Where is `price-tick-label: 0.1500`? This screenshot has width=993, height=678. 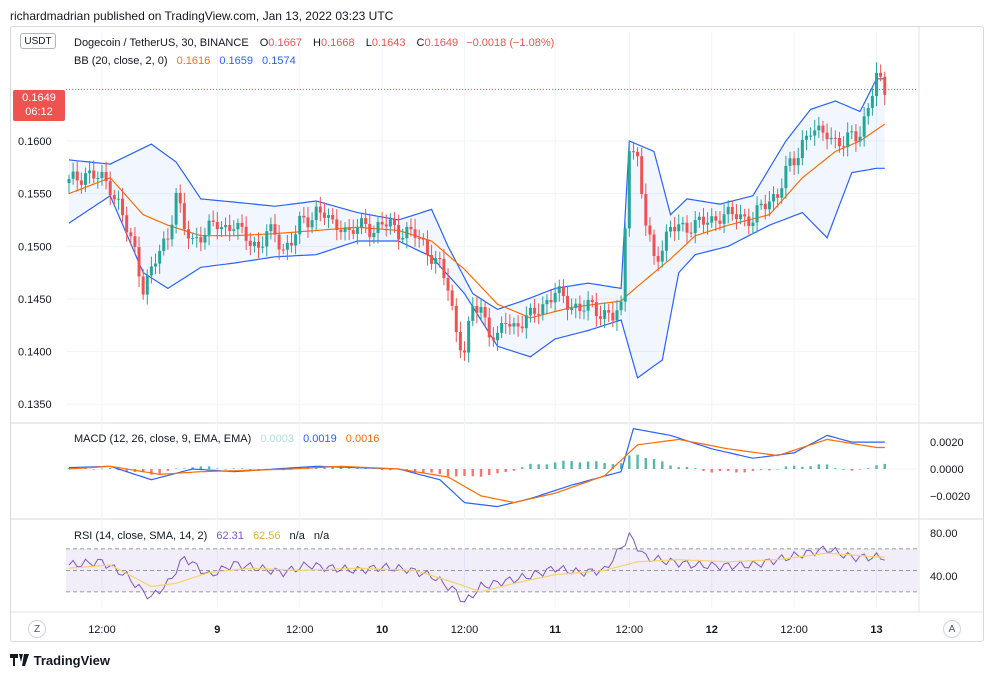
price-tick-label: 0.1500 is located at coordinates (35, 247).